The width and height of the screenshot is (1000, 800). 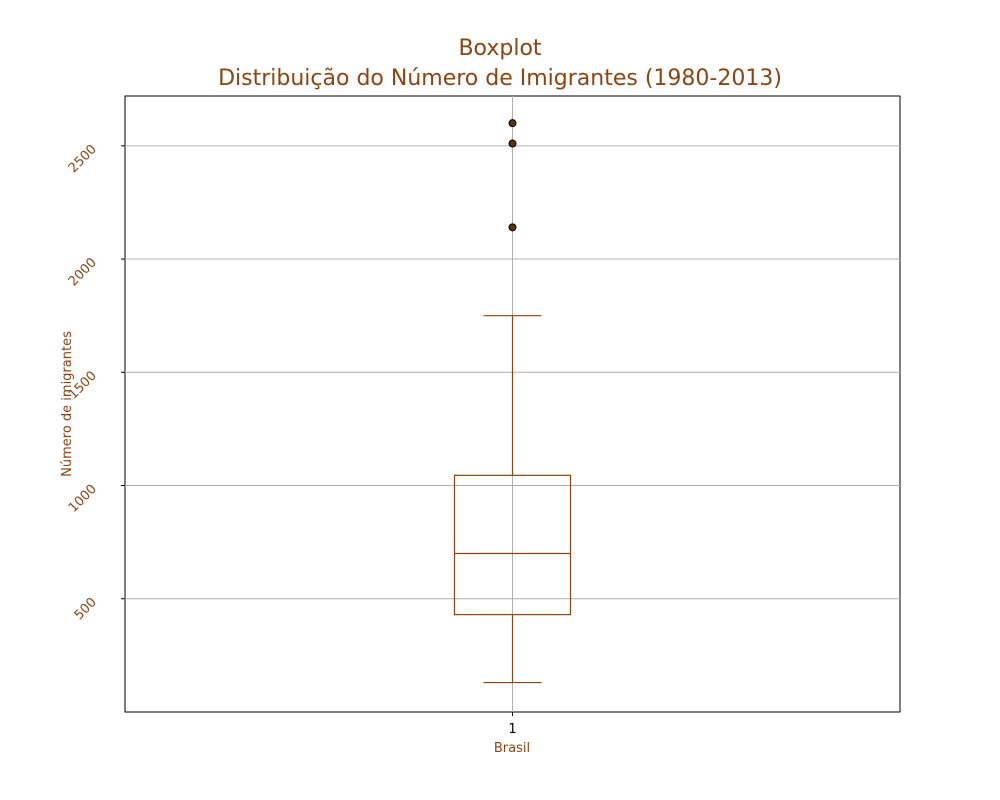 What do you see at coordinates (86, 609) in the screenshot?
I see `y-tick-label: 500` at bounding box center [86, 609].